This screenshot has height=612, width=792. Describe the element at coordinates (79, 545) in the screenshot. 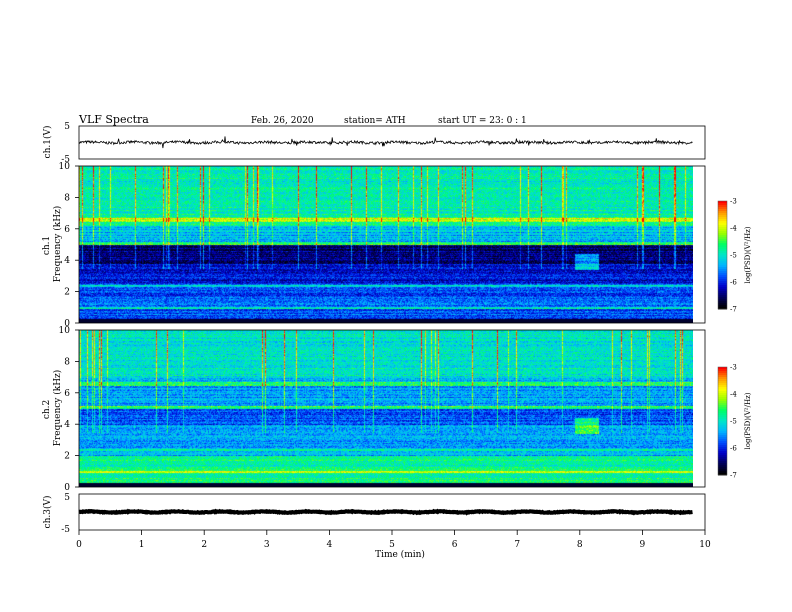

I see `time-tick-label: 0` at that location.